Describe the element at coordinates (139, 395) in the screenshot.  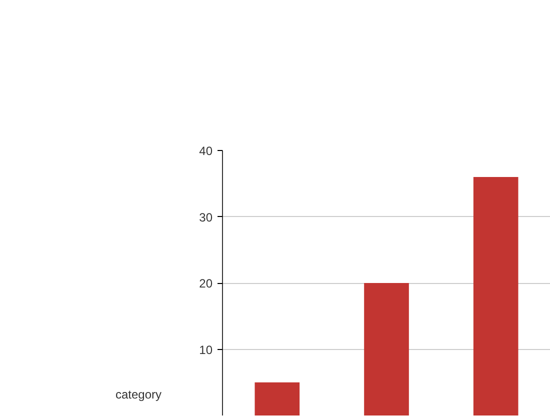
I see `text: category` at that location.